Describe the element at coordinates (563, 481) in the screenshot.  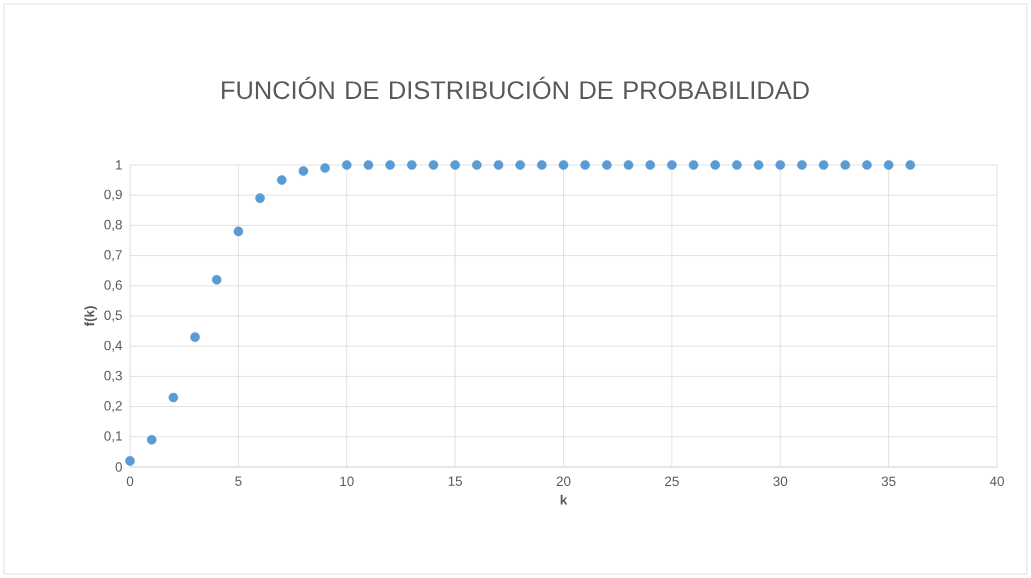
I see `x-tick-label: 20` at that location.